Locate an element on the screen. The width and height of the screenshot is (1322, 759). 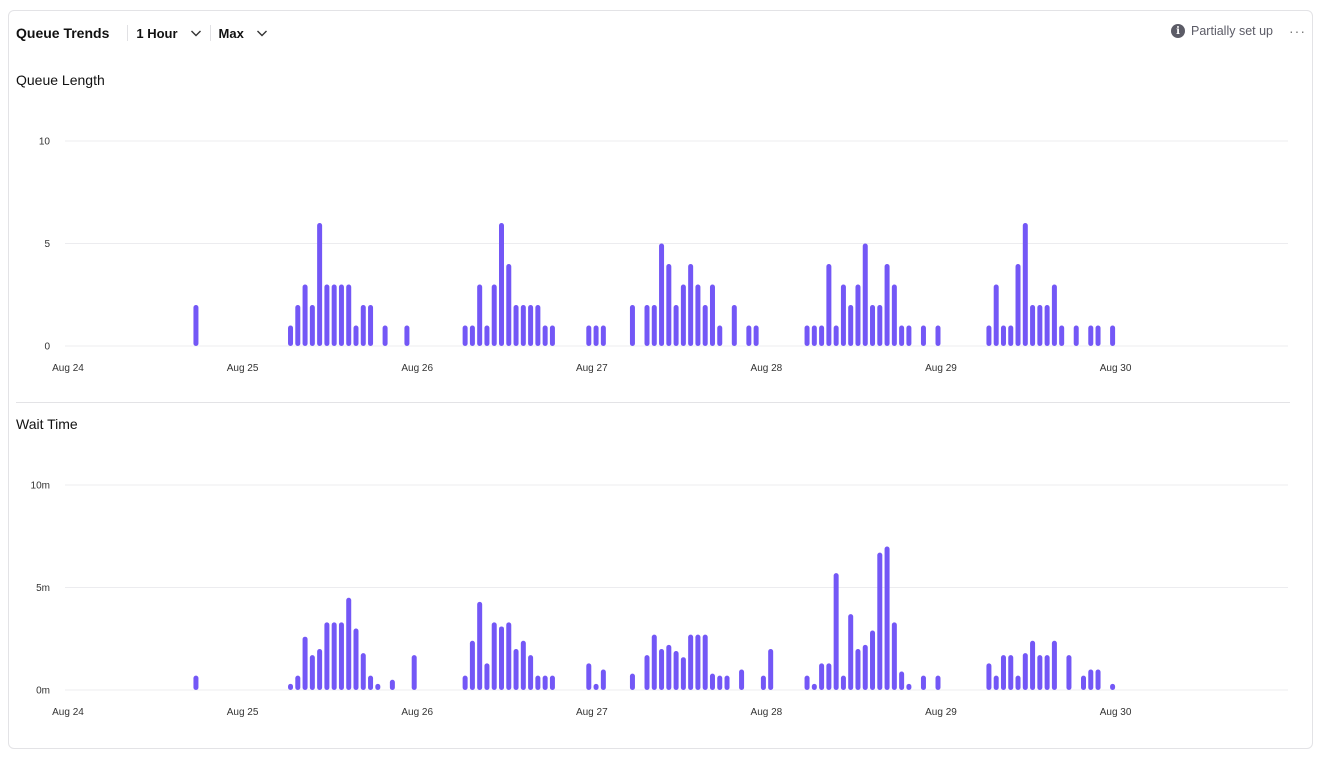
aggregation-dropdown: Max is located at coordinates (243, 33).